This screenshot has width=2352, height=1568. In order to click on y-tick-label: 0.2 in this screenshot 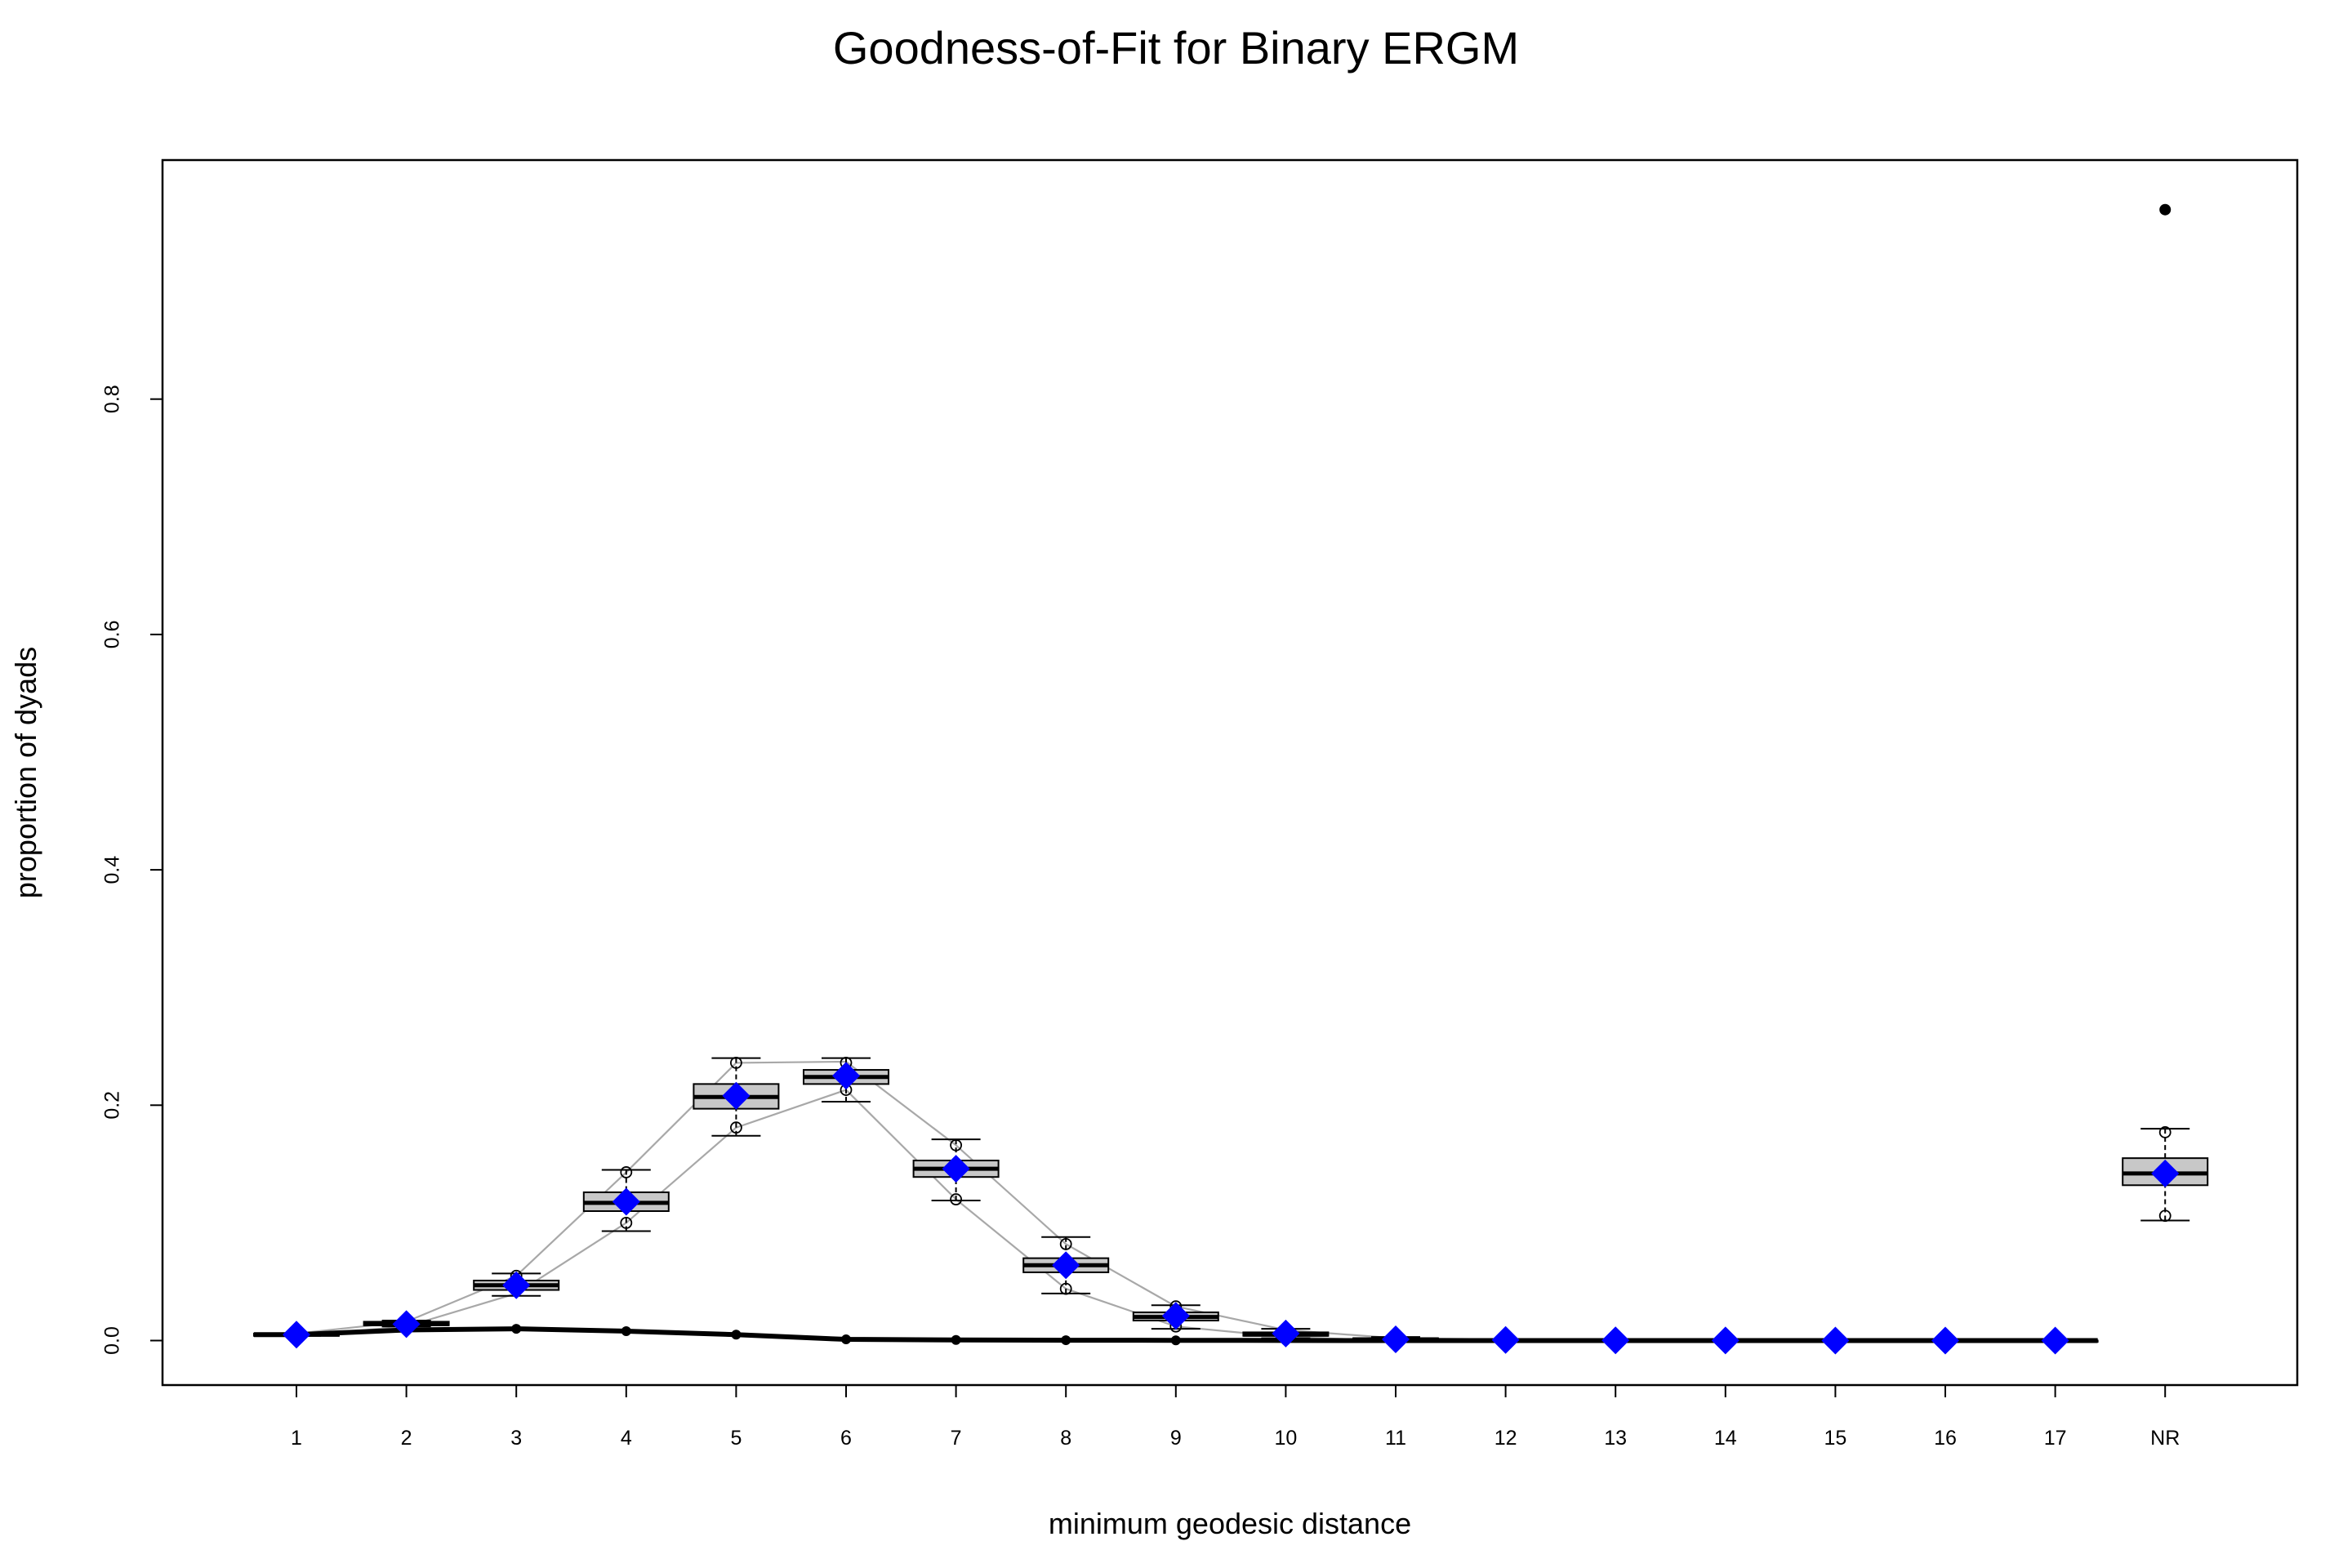, I will do `click(112, 1105)`.